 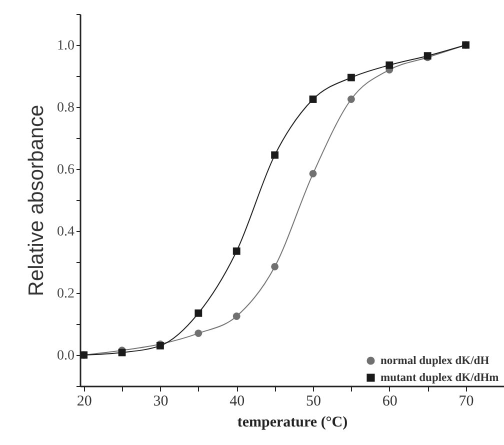 What do you see at coordinates (84, 402) in the screenshot?
I see `x-tick-label: 20` at bounding box center [84, 402].